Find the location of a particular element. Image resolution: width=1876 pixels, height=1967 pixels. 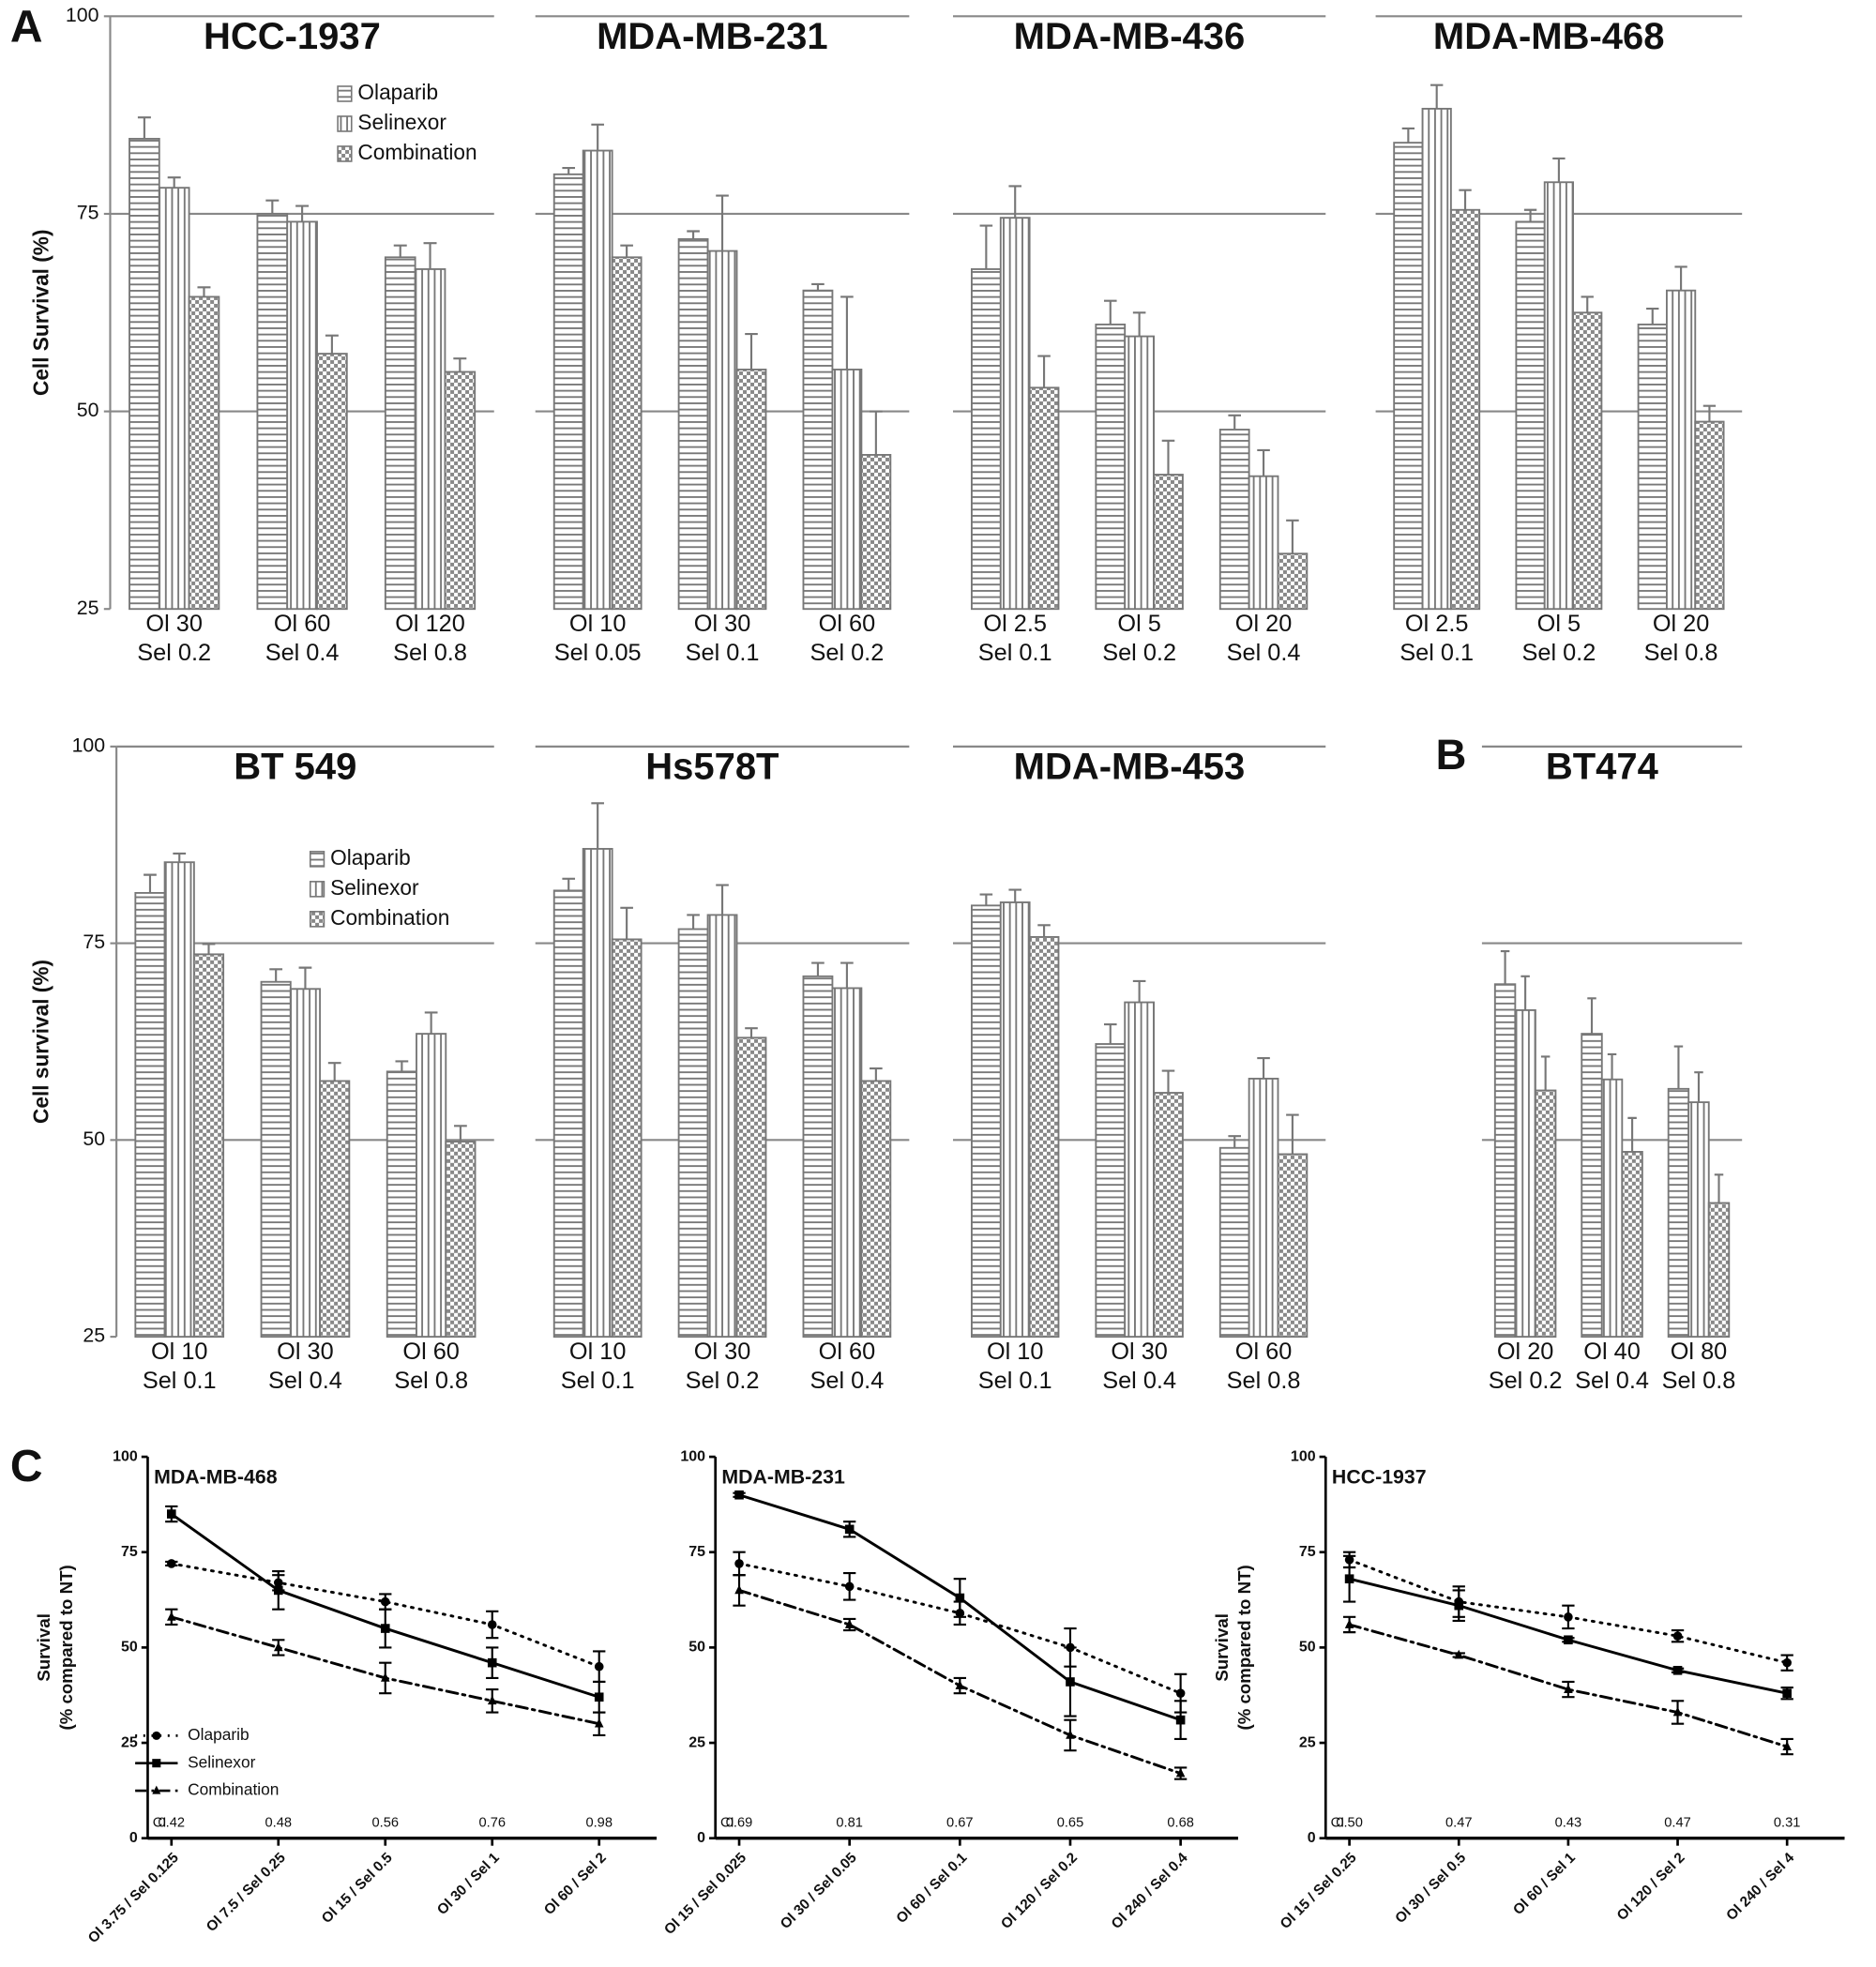

x-tick-label: Ol 40 is located at coordinates (1612, 1352).